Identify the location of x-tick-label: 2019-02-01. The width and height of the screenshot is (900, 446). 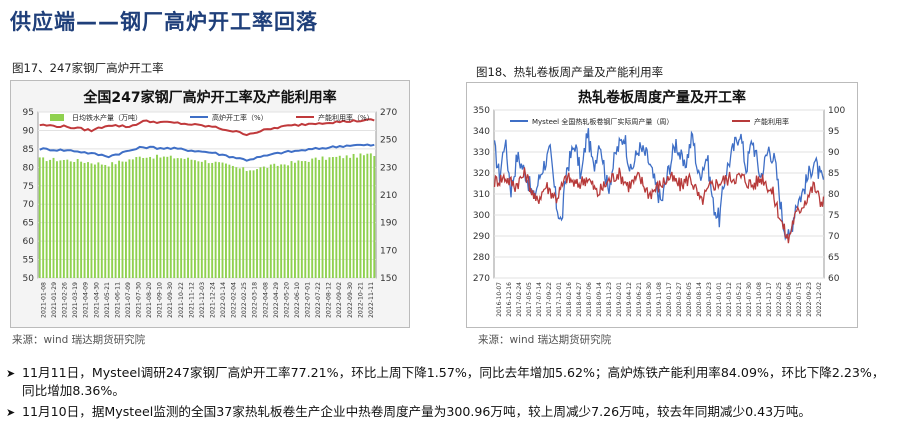
(619, 299).